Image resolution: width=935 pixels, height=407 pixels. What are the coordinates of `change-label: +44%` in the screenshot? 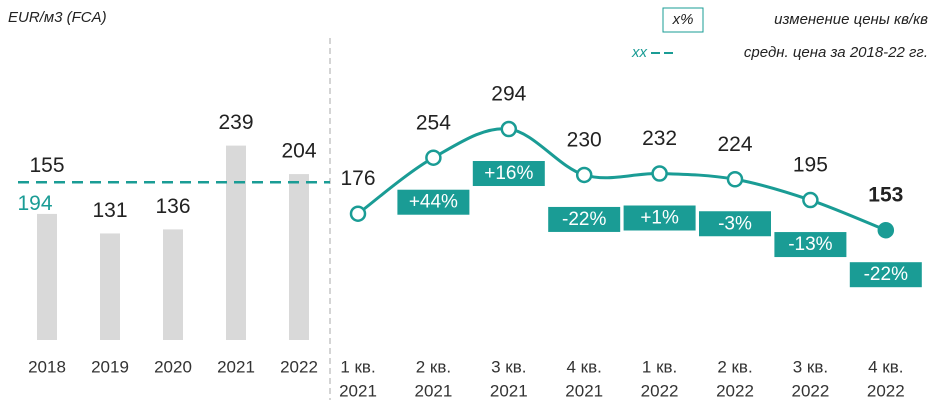 It's located at (433, 202).